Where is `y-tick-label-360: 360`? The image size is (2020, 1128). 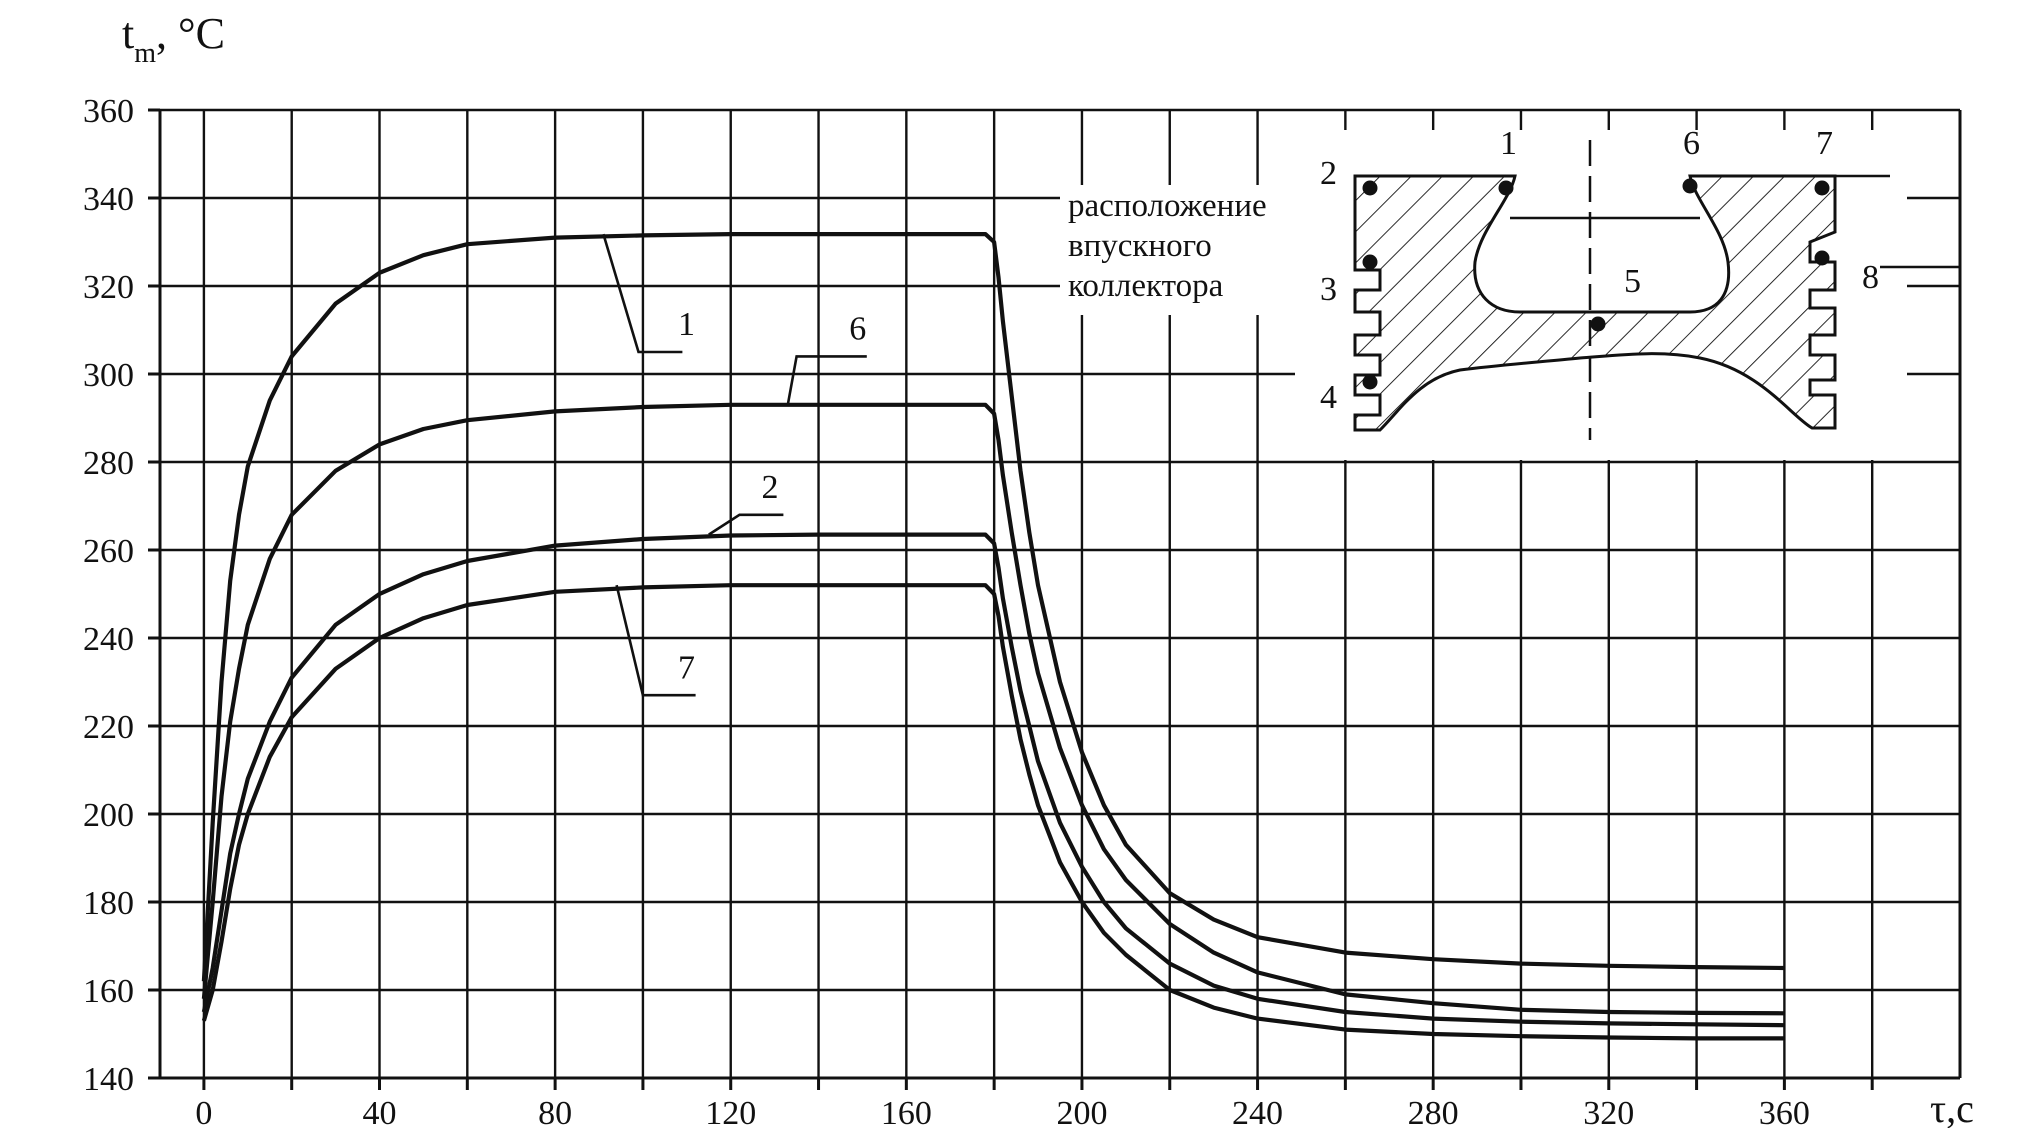 y-tick-label-360: 360 is located at coordinates (108, 111).